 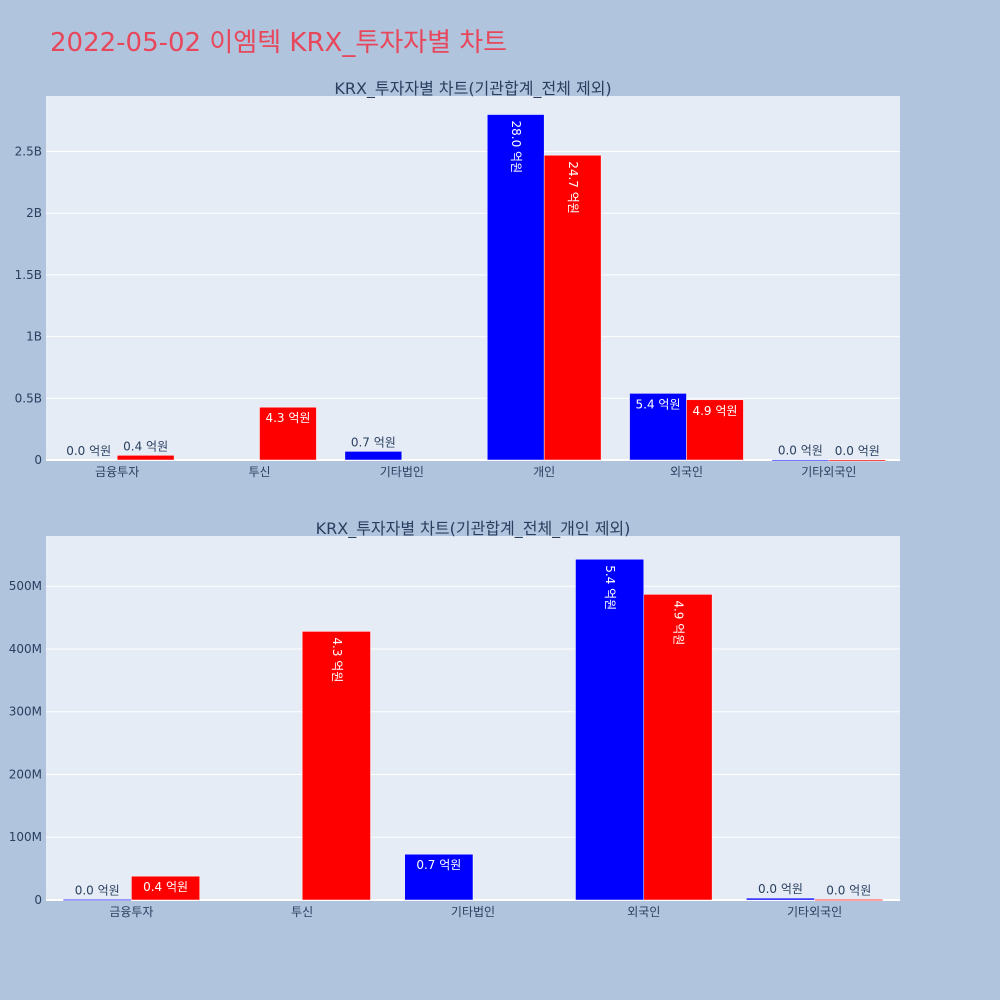 I want to click on chart-title: KRX_투자자별 차트(기관합계_전체_개인 제외), so click(x=473, y=529).